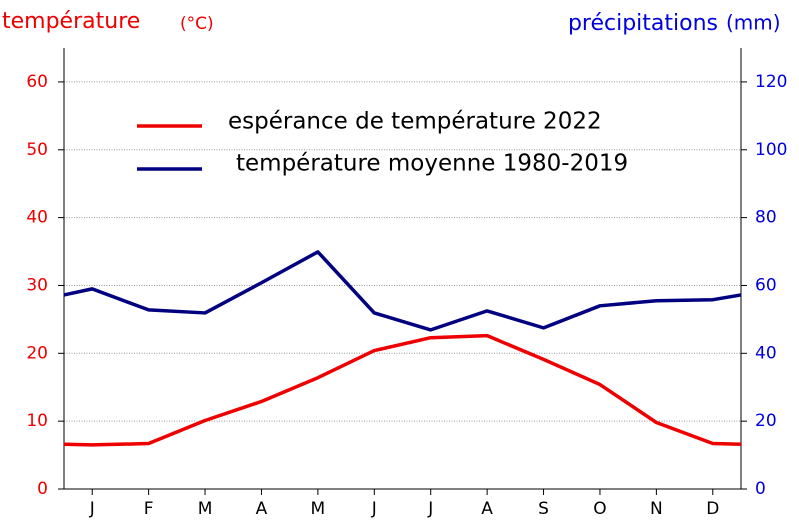  I want to click on y2-tick-label: 20, so click(766, 421).